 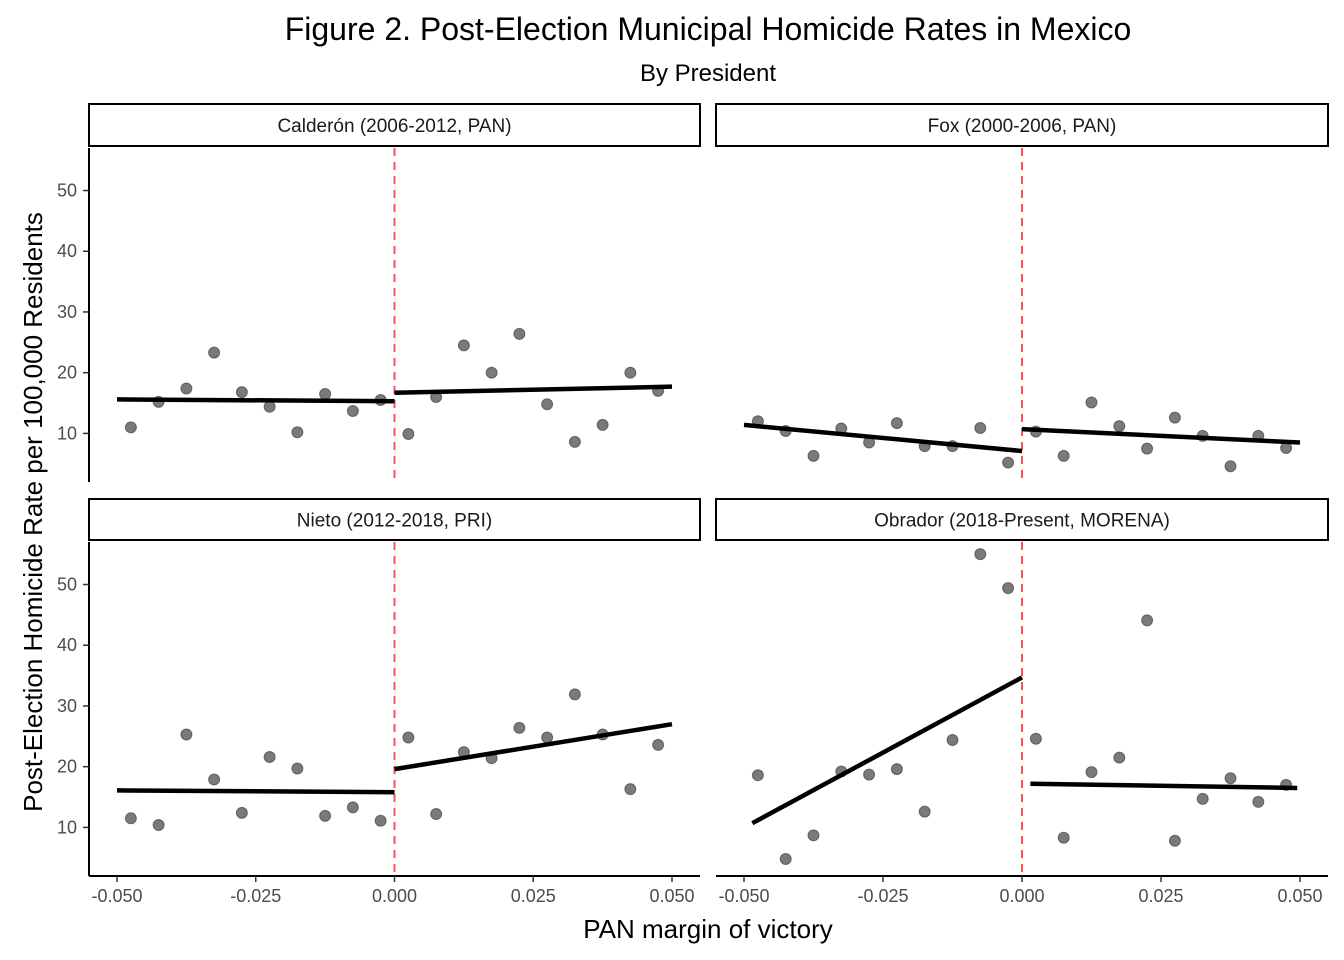 What do you see at coordinates (708, 73) in the screenshot?
I see `chart-subtitle: By President` at bounding box center [708, 73].